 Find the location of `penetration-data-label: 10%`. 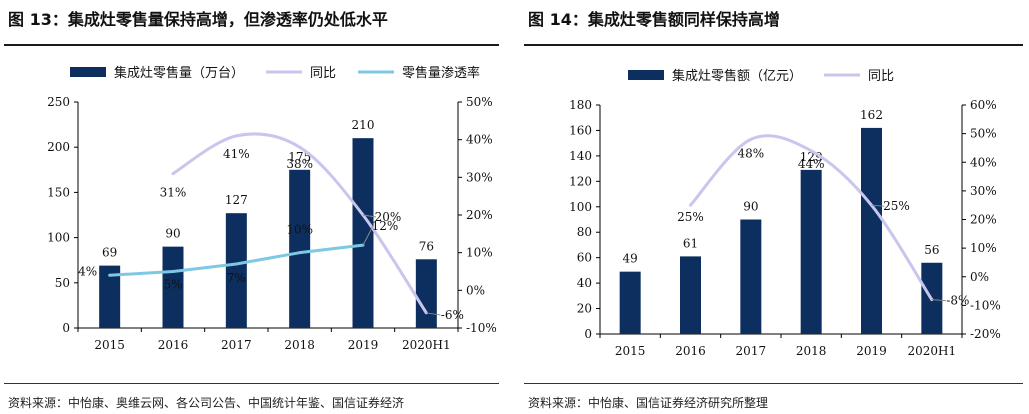

penetration-data-label: 10% is located at coordinates (299, 230).